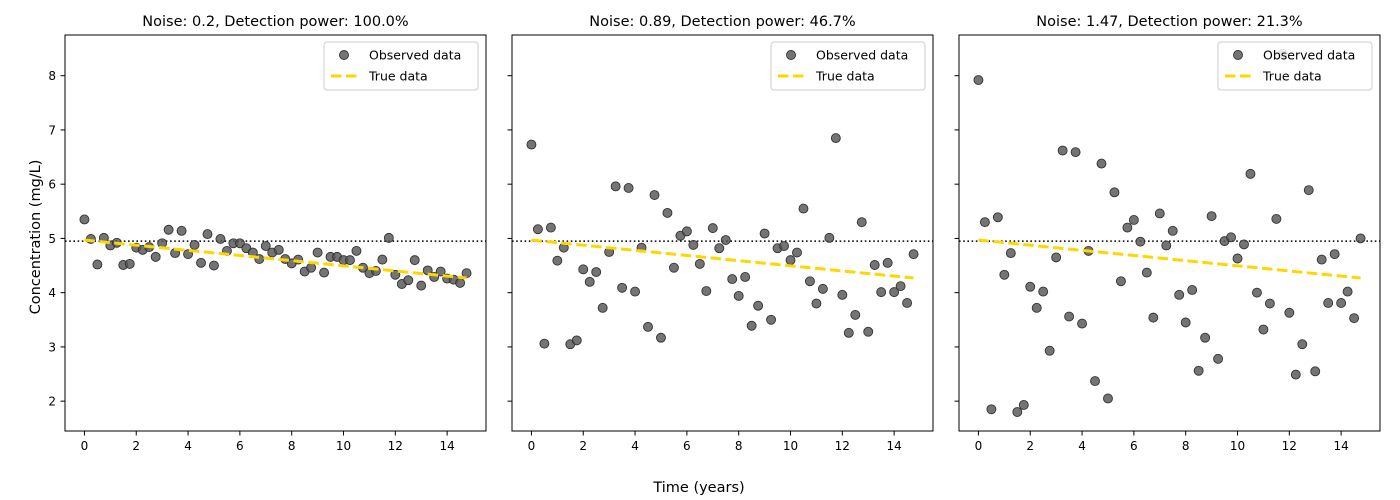 This screenshot has width=1400, height=500. I want to click on plot-area, so click(722, 241).